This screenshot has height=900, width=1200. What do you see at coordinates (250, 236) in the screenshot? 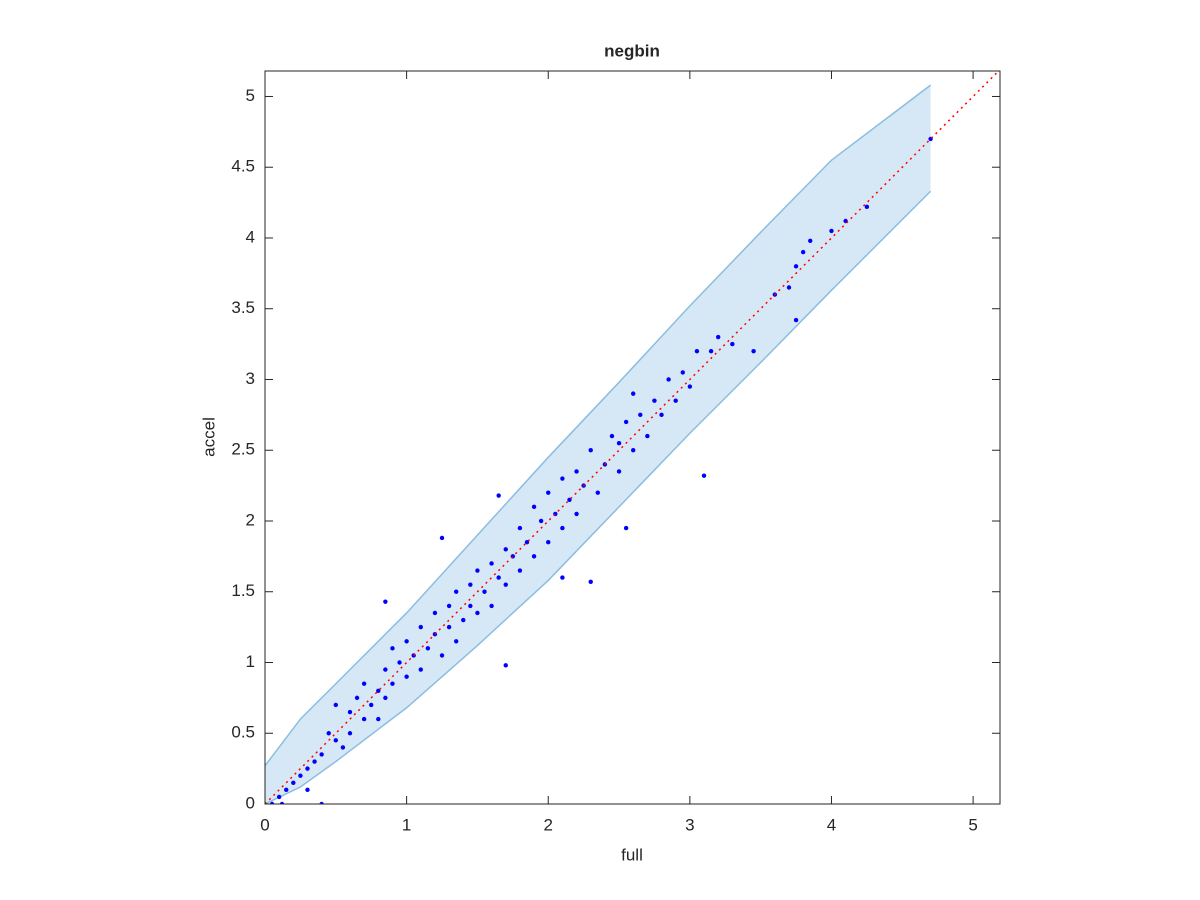
I see `y-tick-label: 4` at bounding box center [250, 236].